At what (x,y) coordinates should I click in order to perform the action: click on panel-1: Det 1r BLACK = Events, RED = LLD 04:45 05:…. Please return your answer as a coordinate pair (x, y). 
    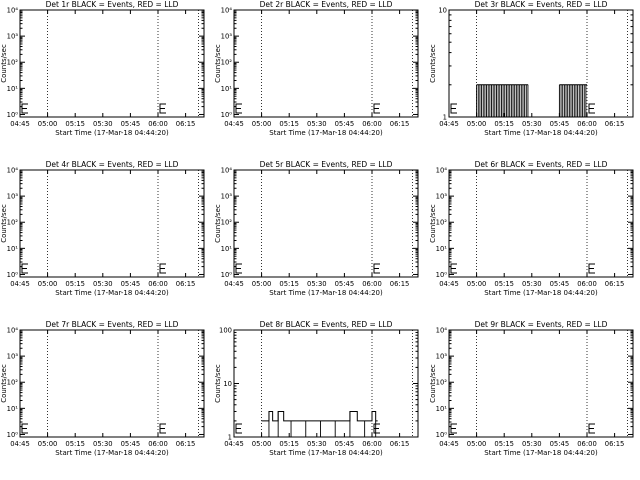
    Looking at the image, I should click on (102, 68).